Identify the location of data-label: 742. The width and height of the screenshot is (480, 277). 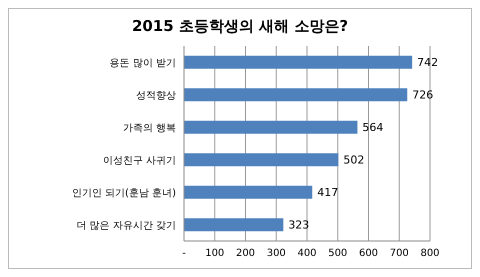
(427, 63).